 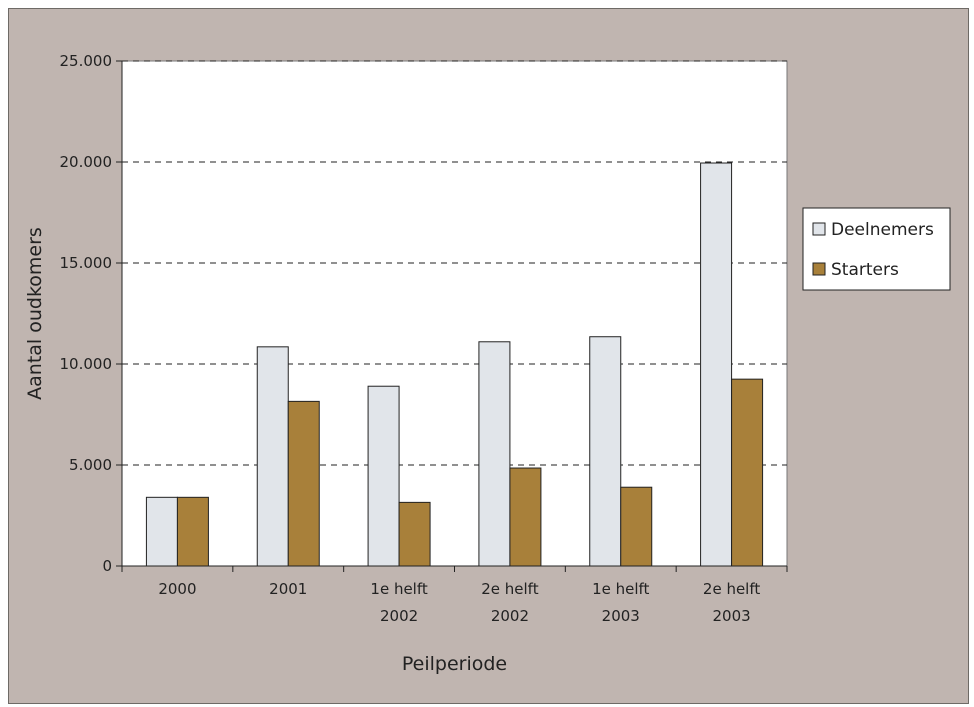 I want to click on legend-box, so click(x=876, y=249).